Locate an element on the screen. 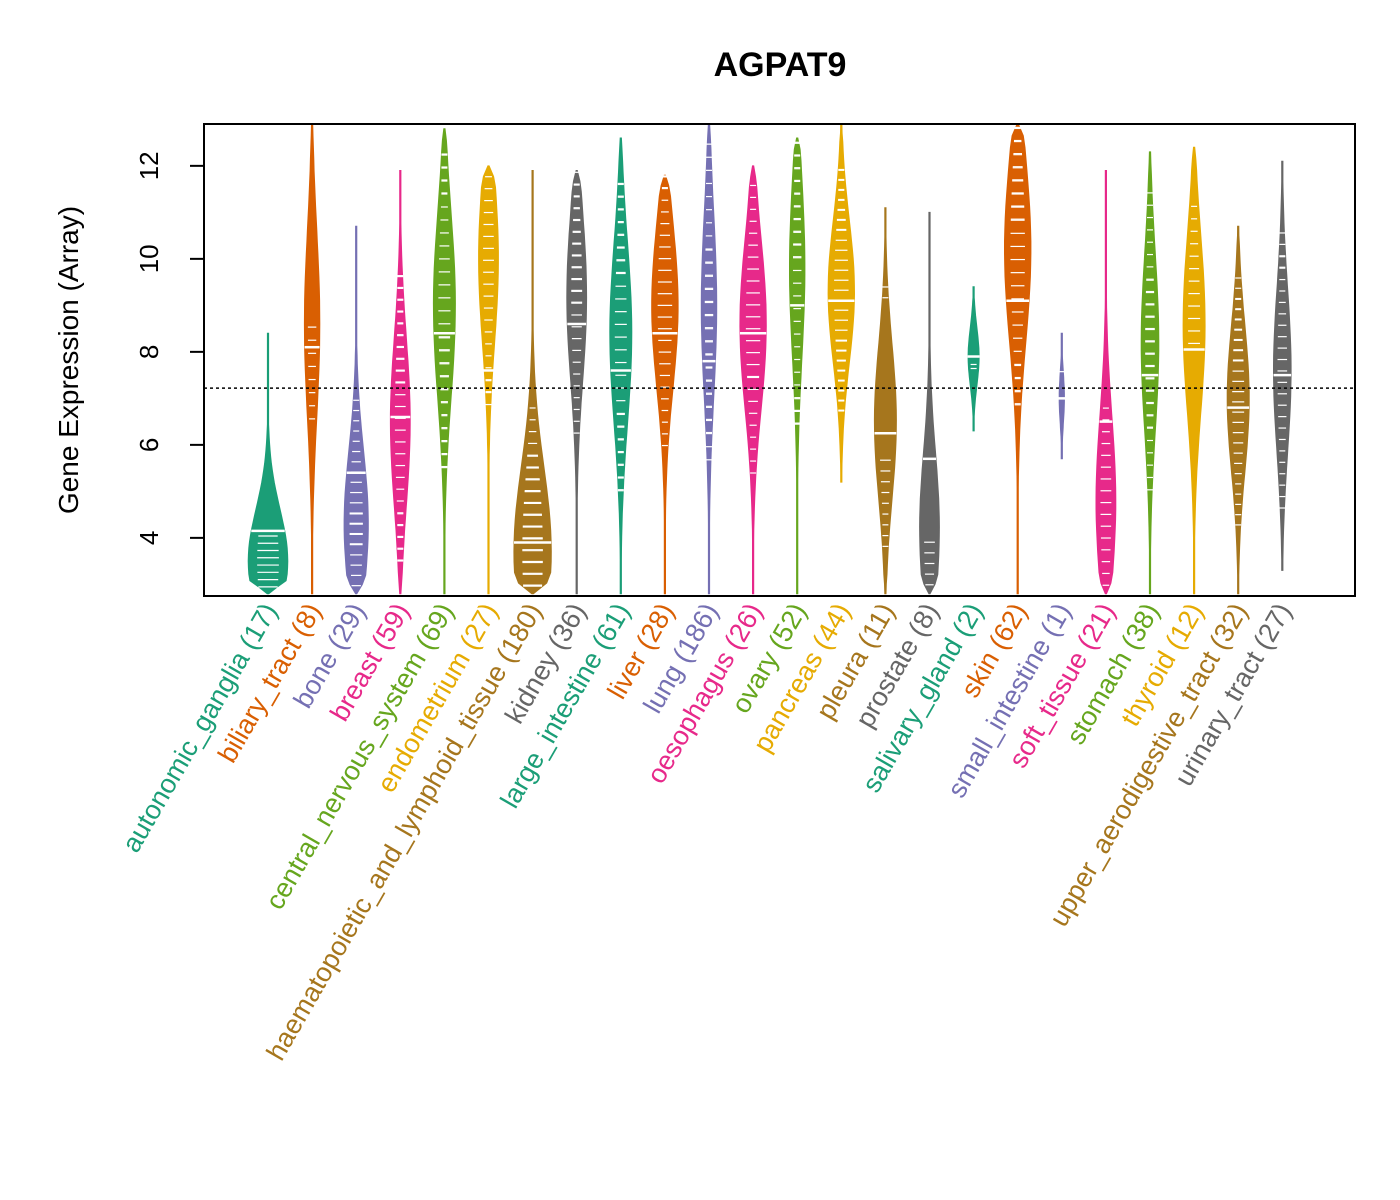 The height and width of the screenshot is (1200, 1400). violin-large_intestine is located at coordinates (621, 366).